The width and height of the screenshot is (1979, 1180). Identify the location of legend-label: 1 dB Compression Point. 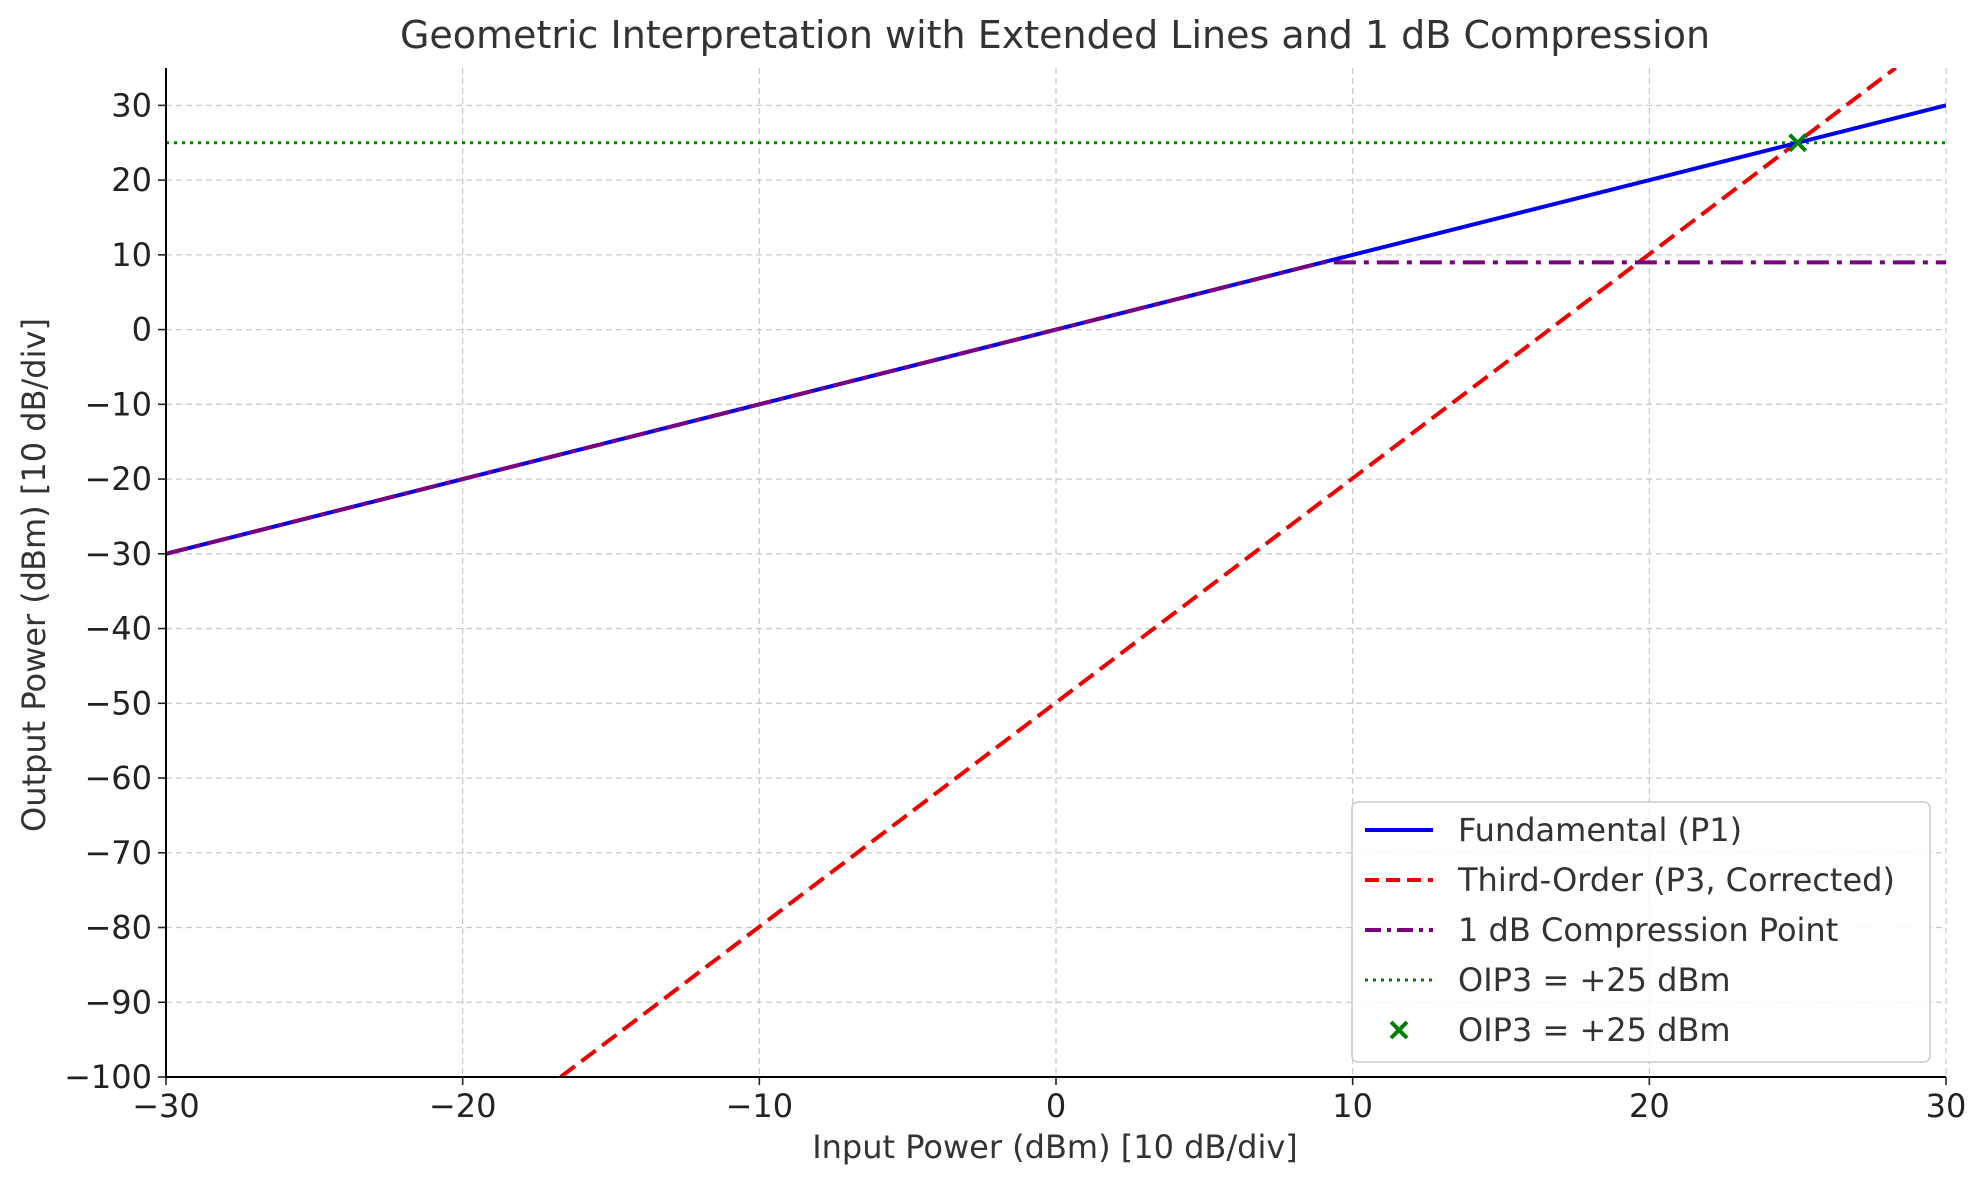
(1648, 930).